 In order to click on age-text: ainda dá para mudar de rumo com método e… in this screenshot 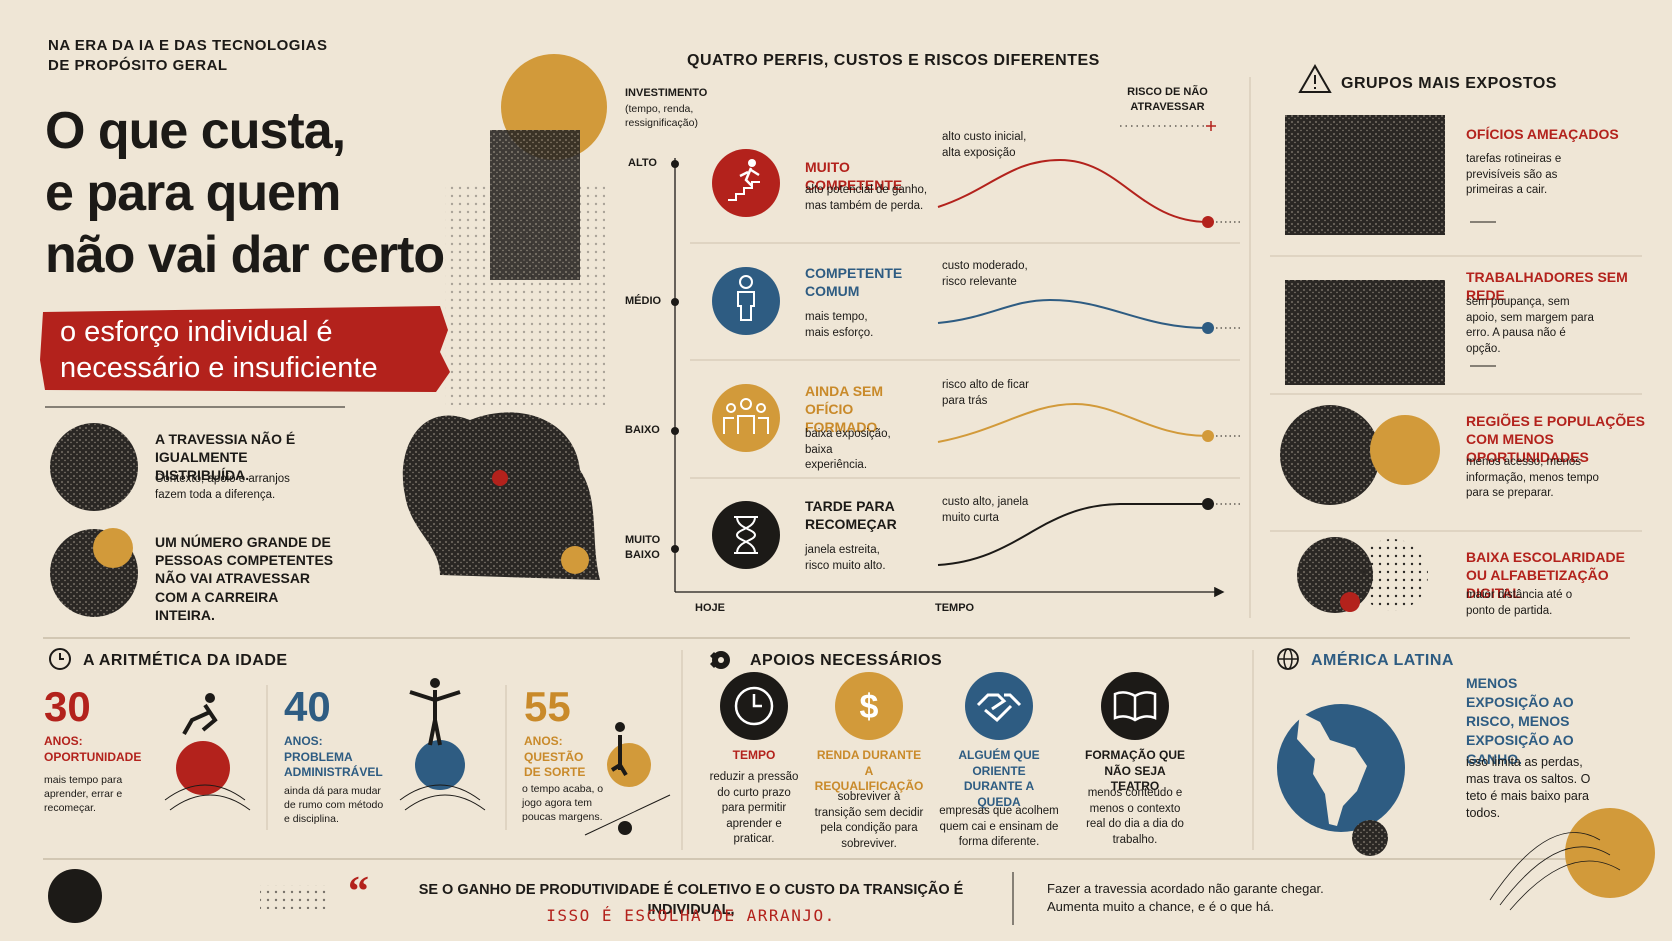, I will do `click(334, 805)`.